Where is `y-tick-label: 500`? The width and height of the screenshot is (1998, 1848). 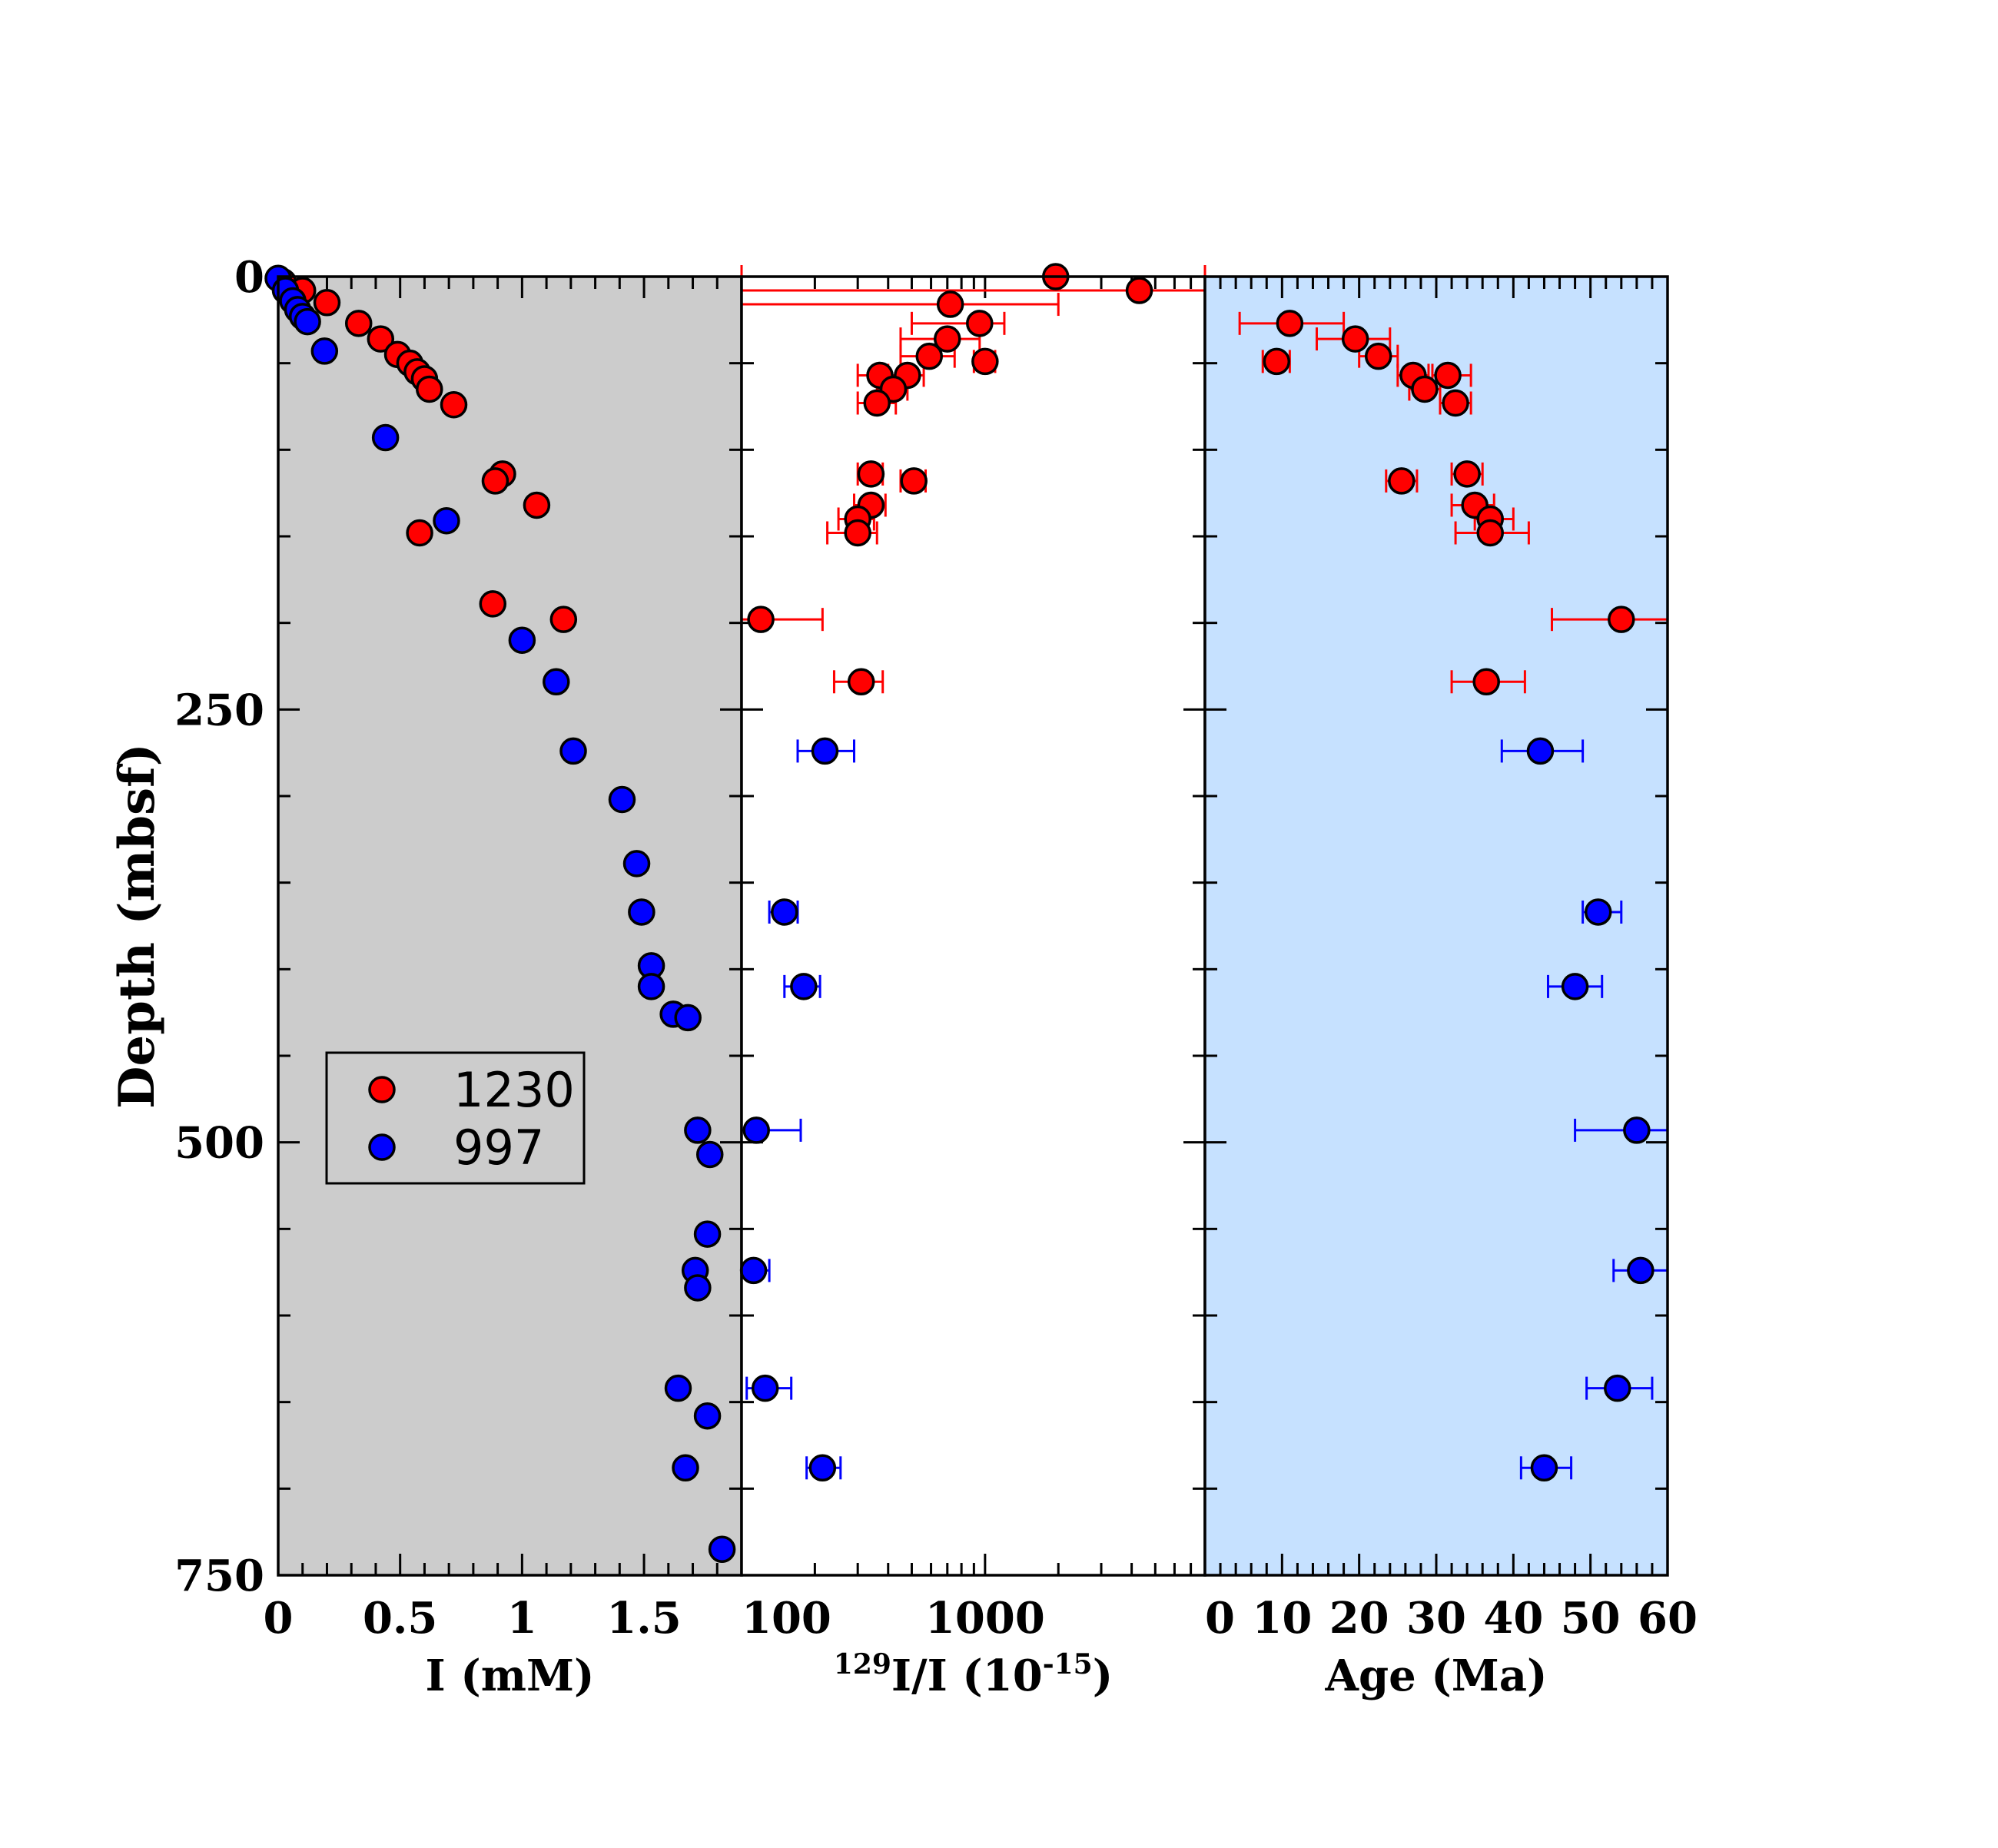
y-tick-label: 500 is located at coordinates (219, 1143).